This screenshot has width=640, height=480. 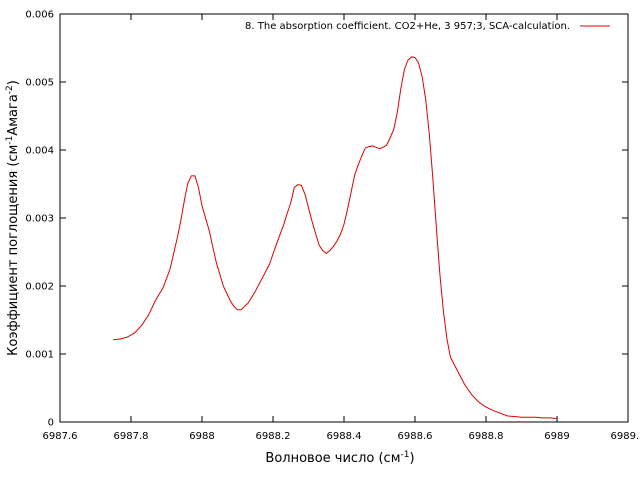 I want to click on y-axis-title-end: ), so click(x=13, y=82).